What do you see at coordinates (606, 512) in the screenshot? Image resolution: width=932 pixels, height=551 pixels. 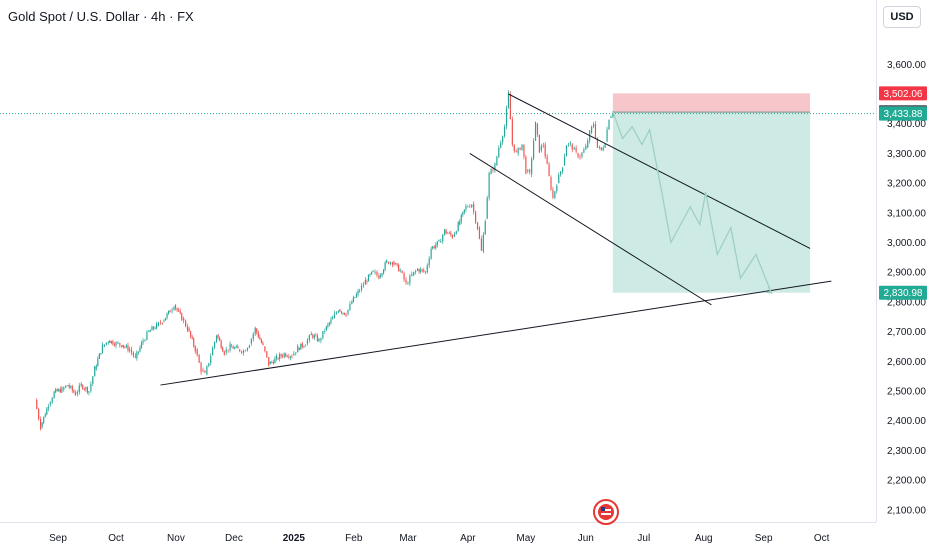 I see `tradingview-flag-icon` at bounding box center [606, 512].